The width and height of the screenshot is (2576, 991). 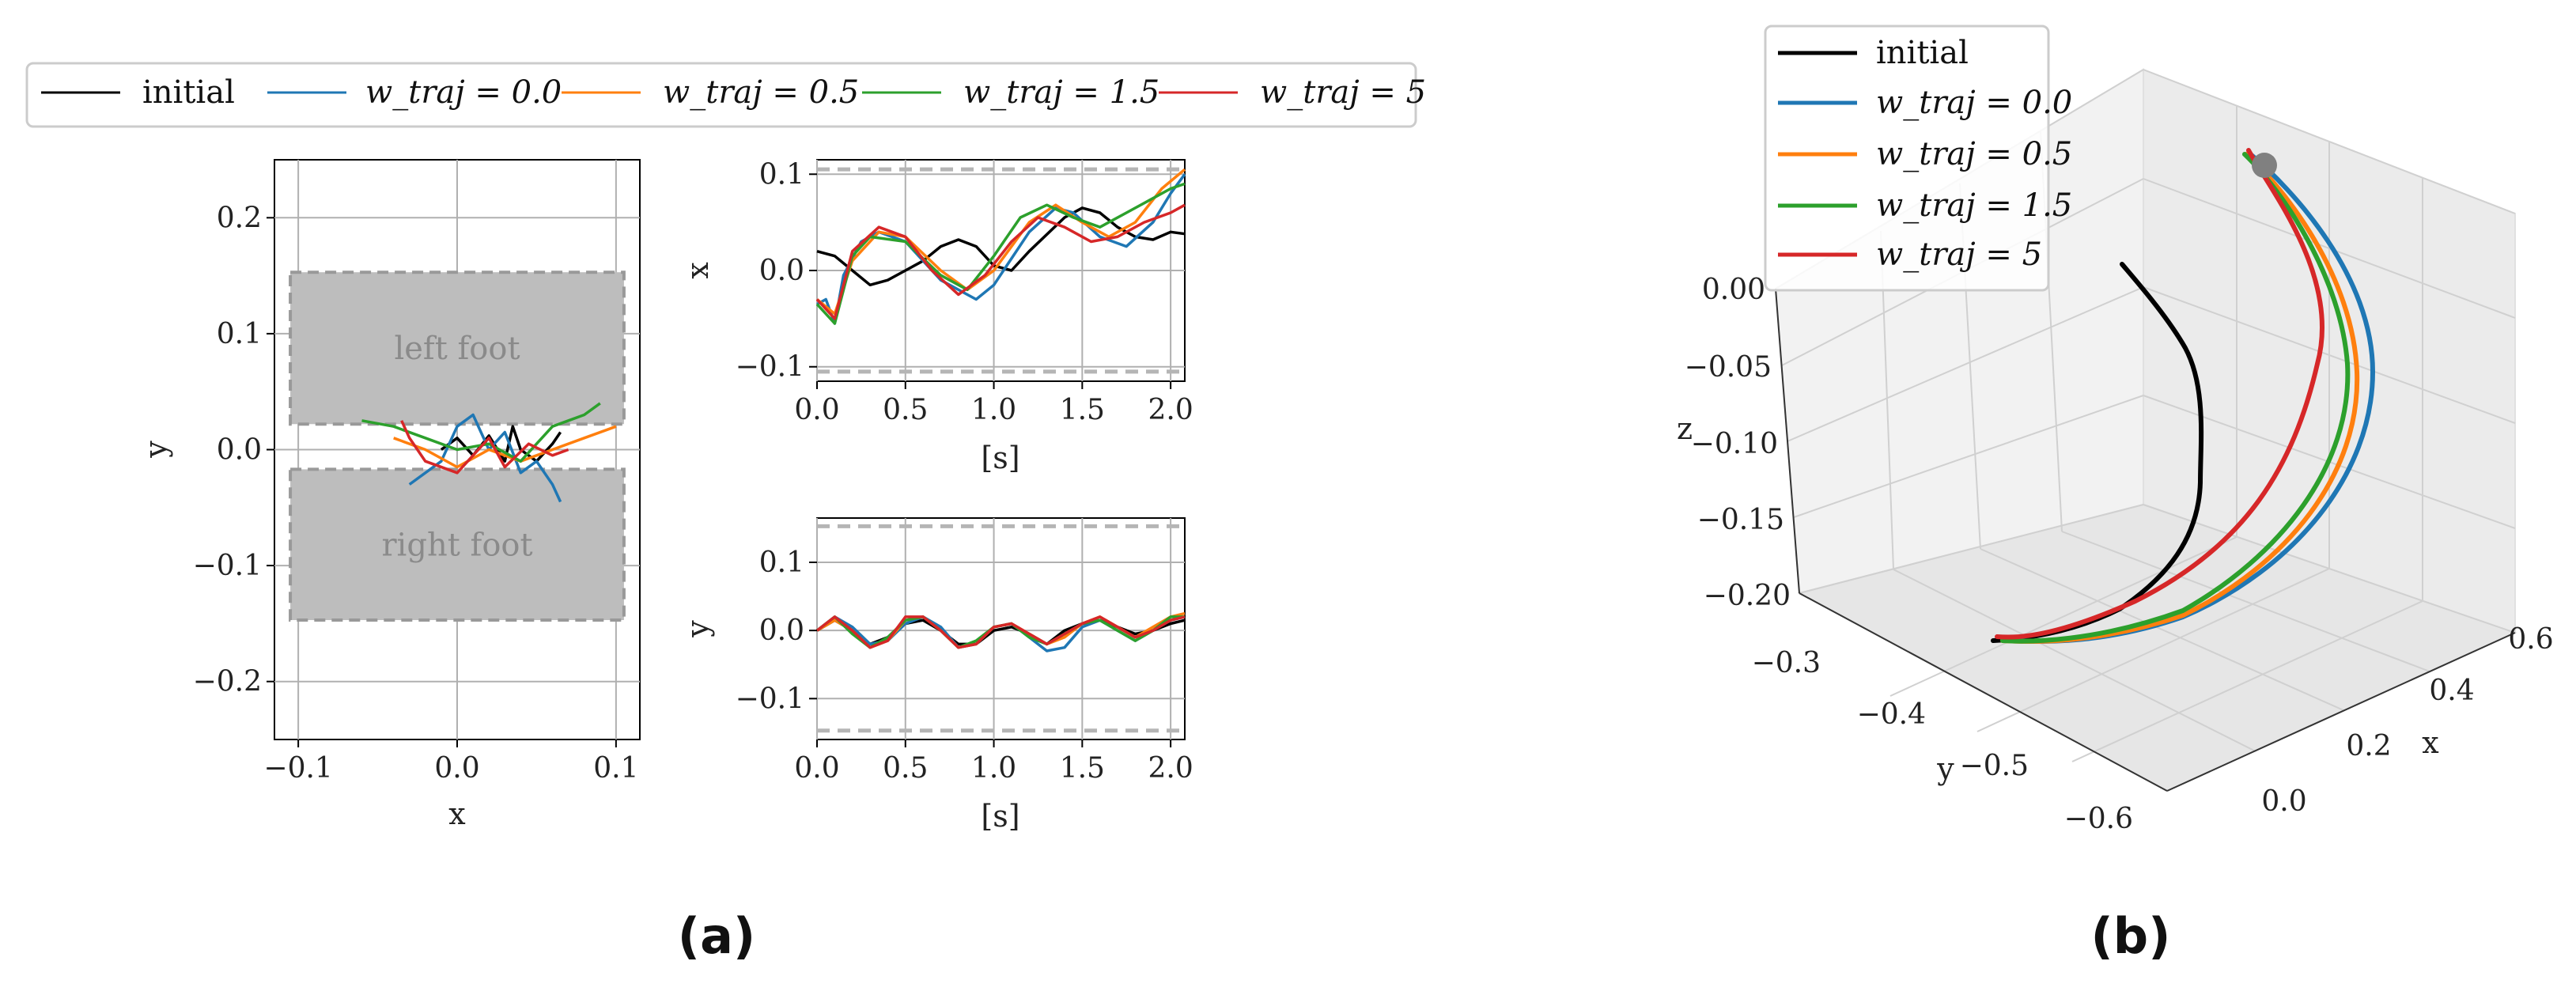 What do you see at coordinates (1728, 367) in the screenshot?
I see `tick-label-z: −0.05` at bounding box center [1728, 367].